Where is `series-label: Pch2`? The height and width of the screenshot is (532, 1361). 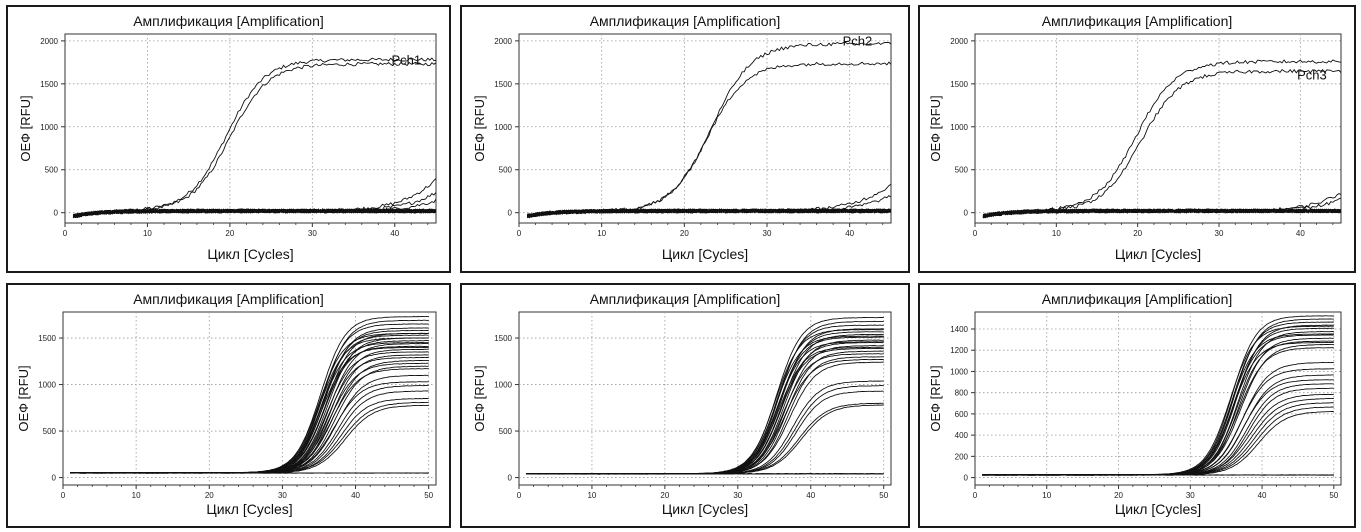
series-label: Pch2 is located at coordinates (858, 41).